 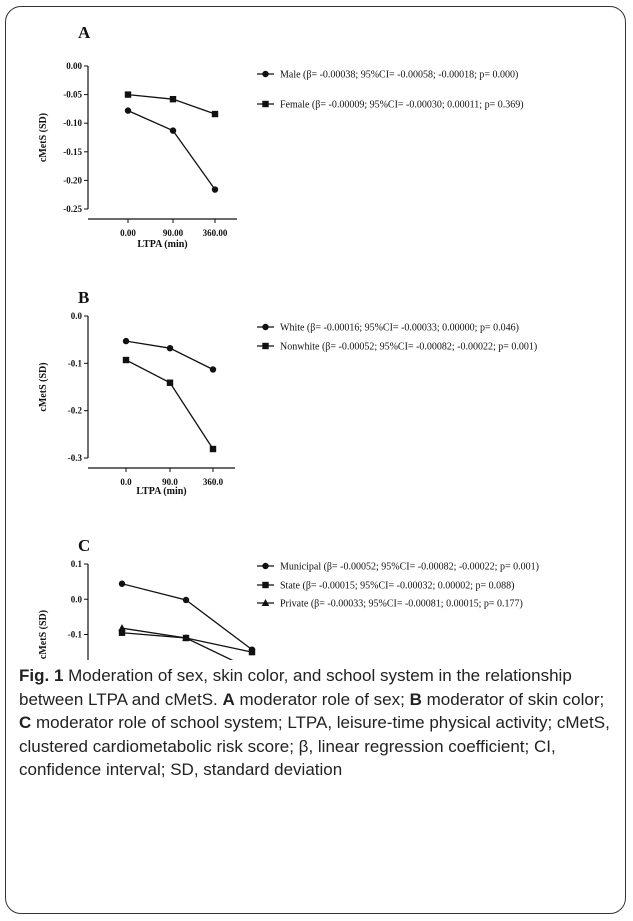 What do you see at coordinates (25, 722) in the screenshot?
I see `caption-label-c: C` at bounding box center [25, 722].